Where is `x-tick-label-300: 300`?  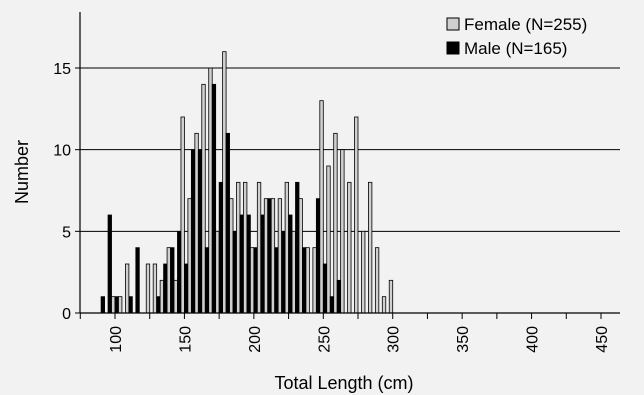
x-tick-label-300: 300 is located at coordinates (394, 339).